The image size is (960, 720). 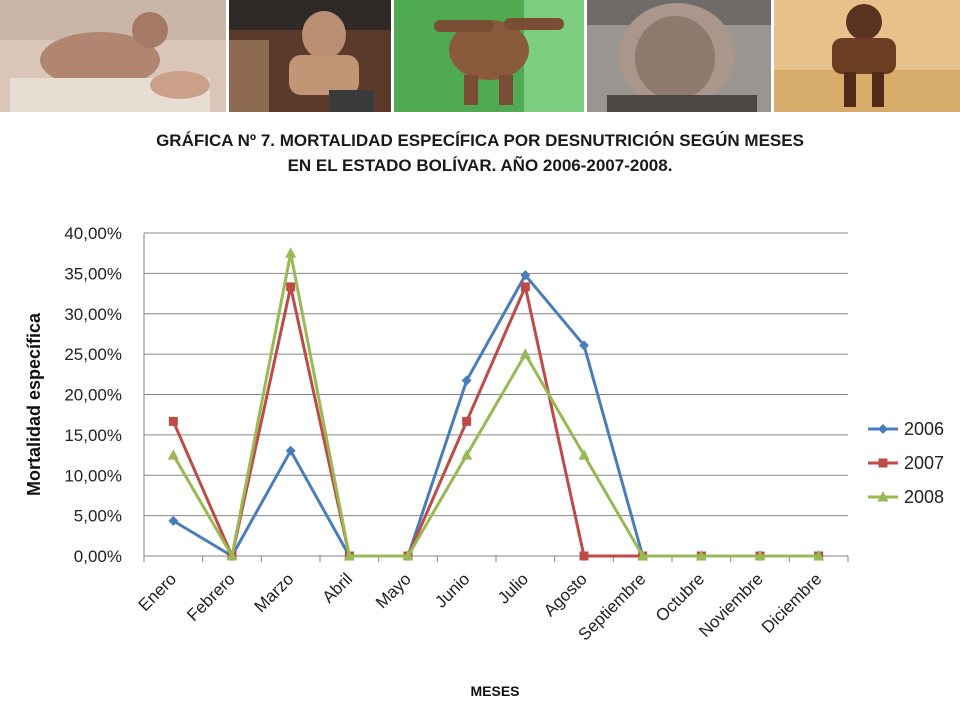 I want to click on photo-5-image, so click(x=867, y=56).